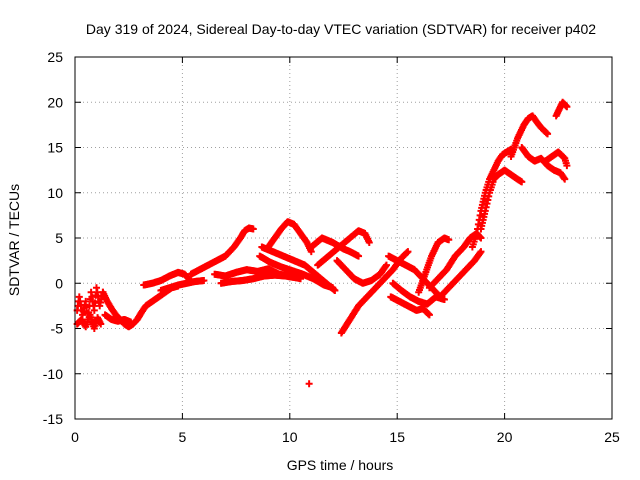 This screenshot has width=640, height=480. Describe the element at coordinates (75, 437) in the screenshot. I see `x-tick-label: 0` at that location.